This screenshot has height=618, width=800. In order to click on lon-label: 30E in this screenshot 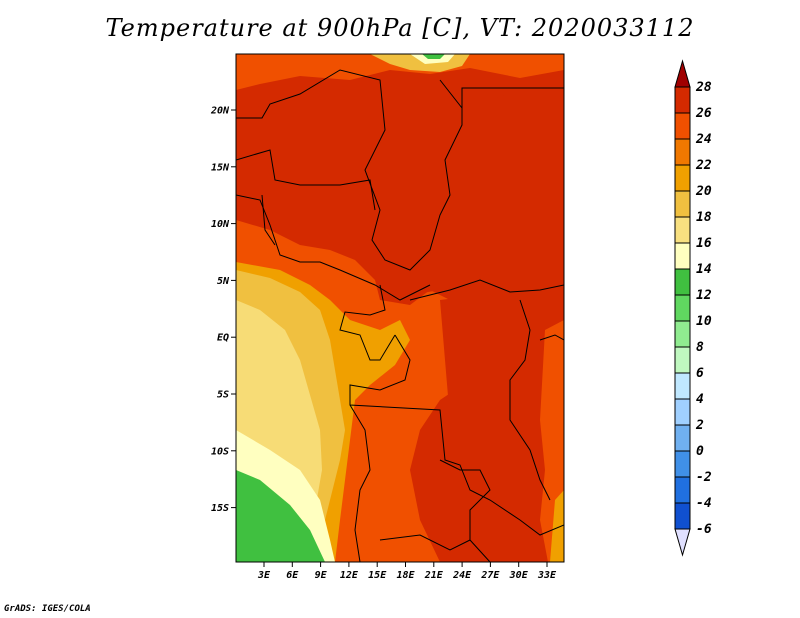, I will do `click(519, 575)`.